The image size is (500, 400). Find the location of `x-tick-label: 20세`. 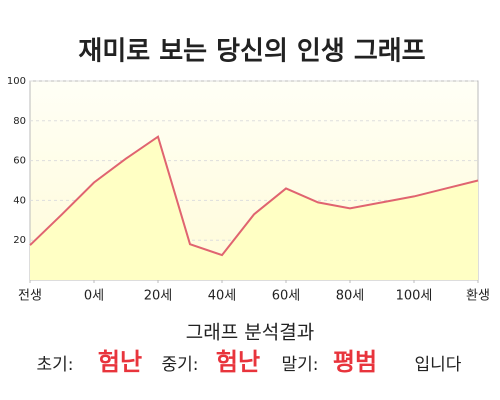

x-tick-label: 20세 is located at coordinates (158, 296).